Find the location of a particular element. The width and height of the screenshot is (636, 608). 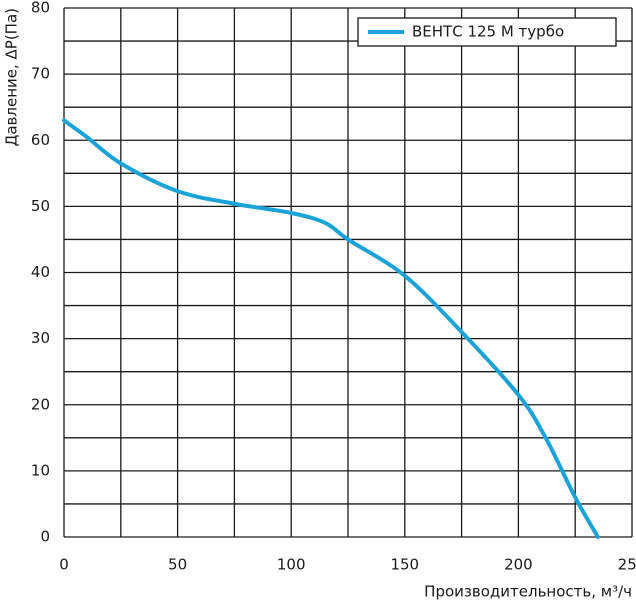

y-tick-label: 20 is located at coordinates (40, 404).